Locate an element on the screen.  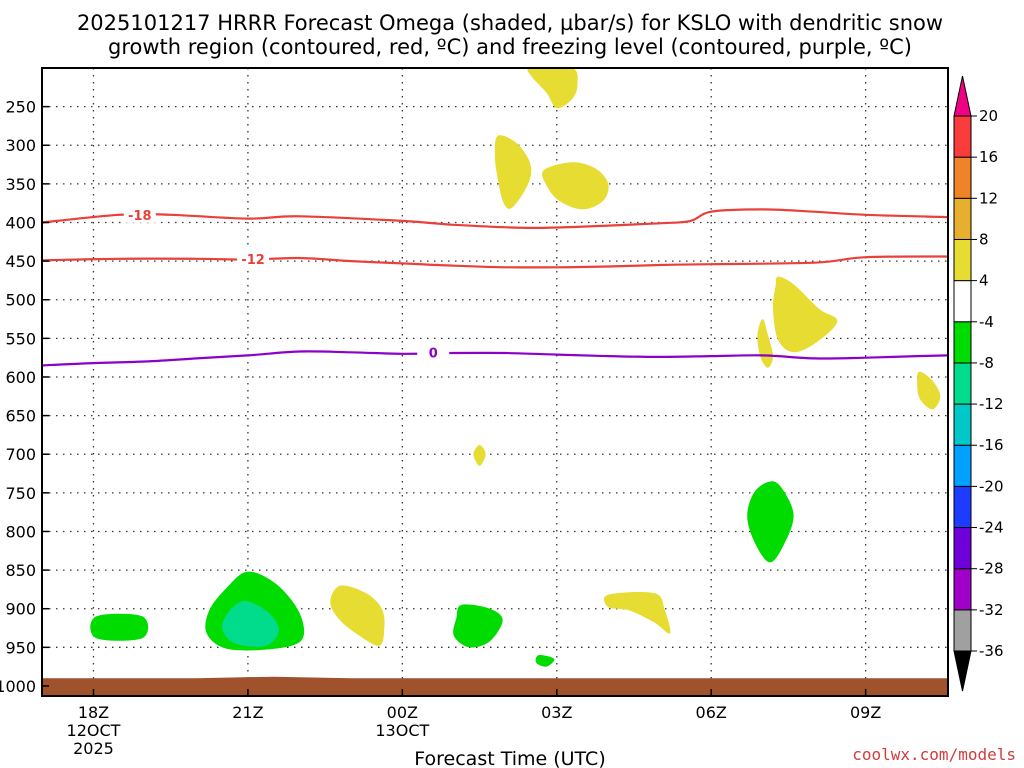
x-tick-label: 06Z is located at coordinates (711, 712).